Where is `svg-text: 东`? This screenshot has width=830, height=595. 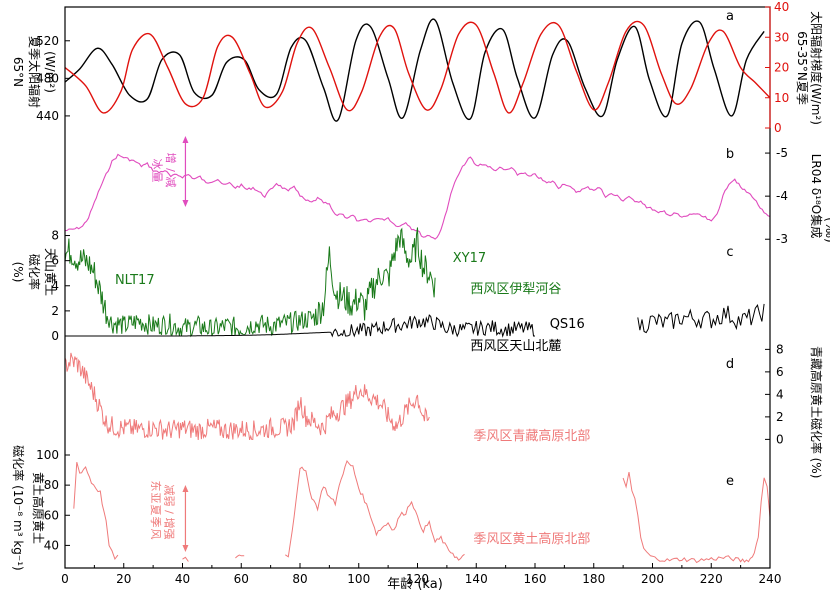 svg-text: 东 is located at coordinates (155, 486).